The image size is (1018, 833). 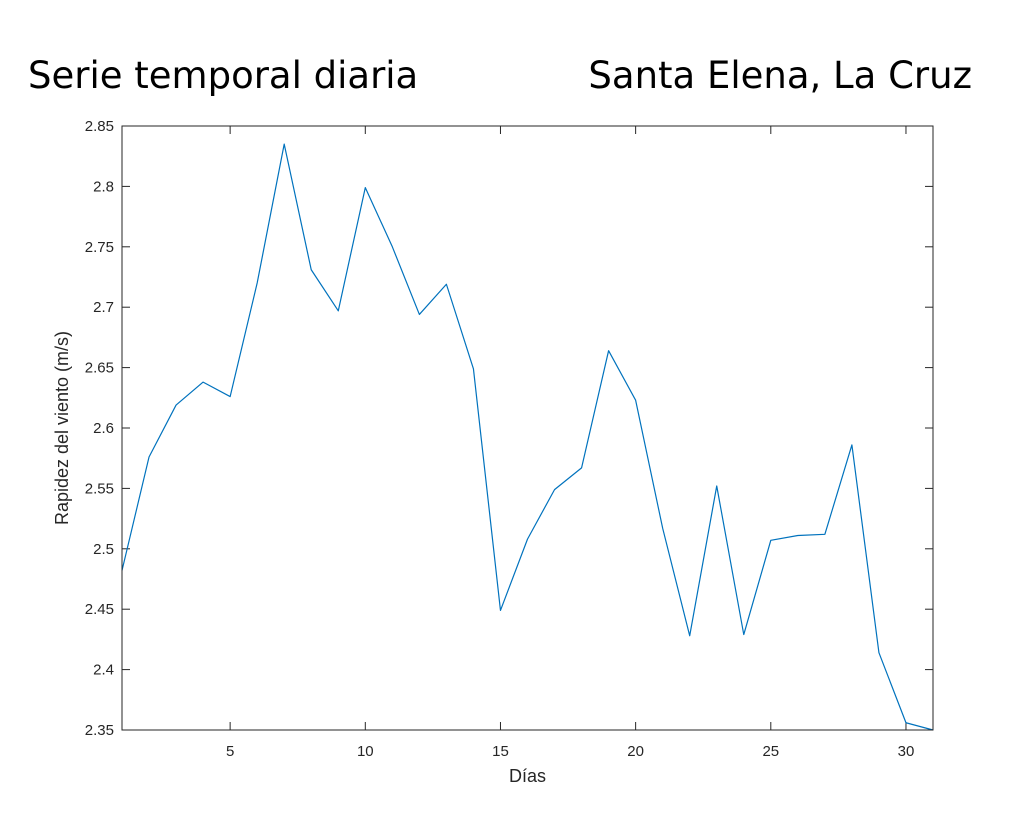 What do you see at coordinates (527, 776) in the screenshot?
I see `x-axis-label: Días` at bounding box center [527, 776].